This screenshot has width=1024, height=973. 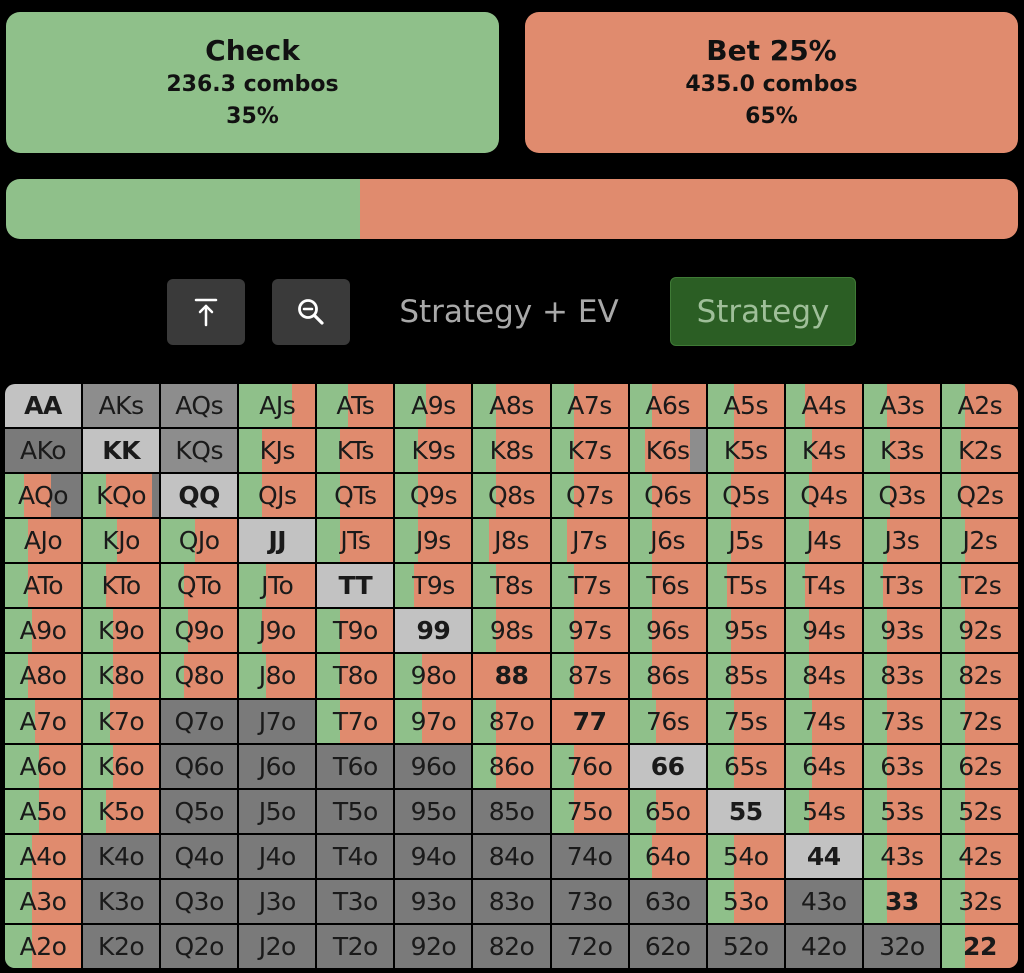 I want to click on hand-cell-AA: AA, so click(x=43, y=406).